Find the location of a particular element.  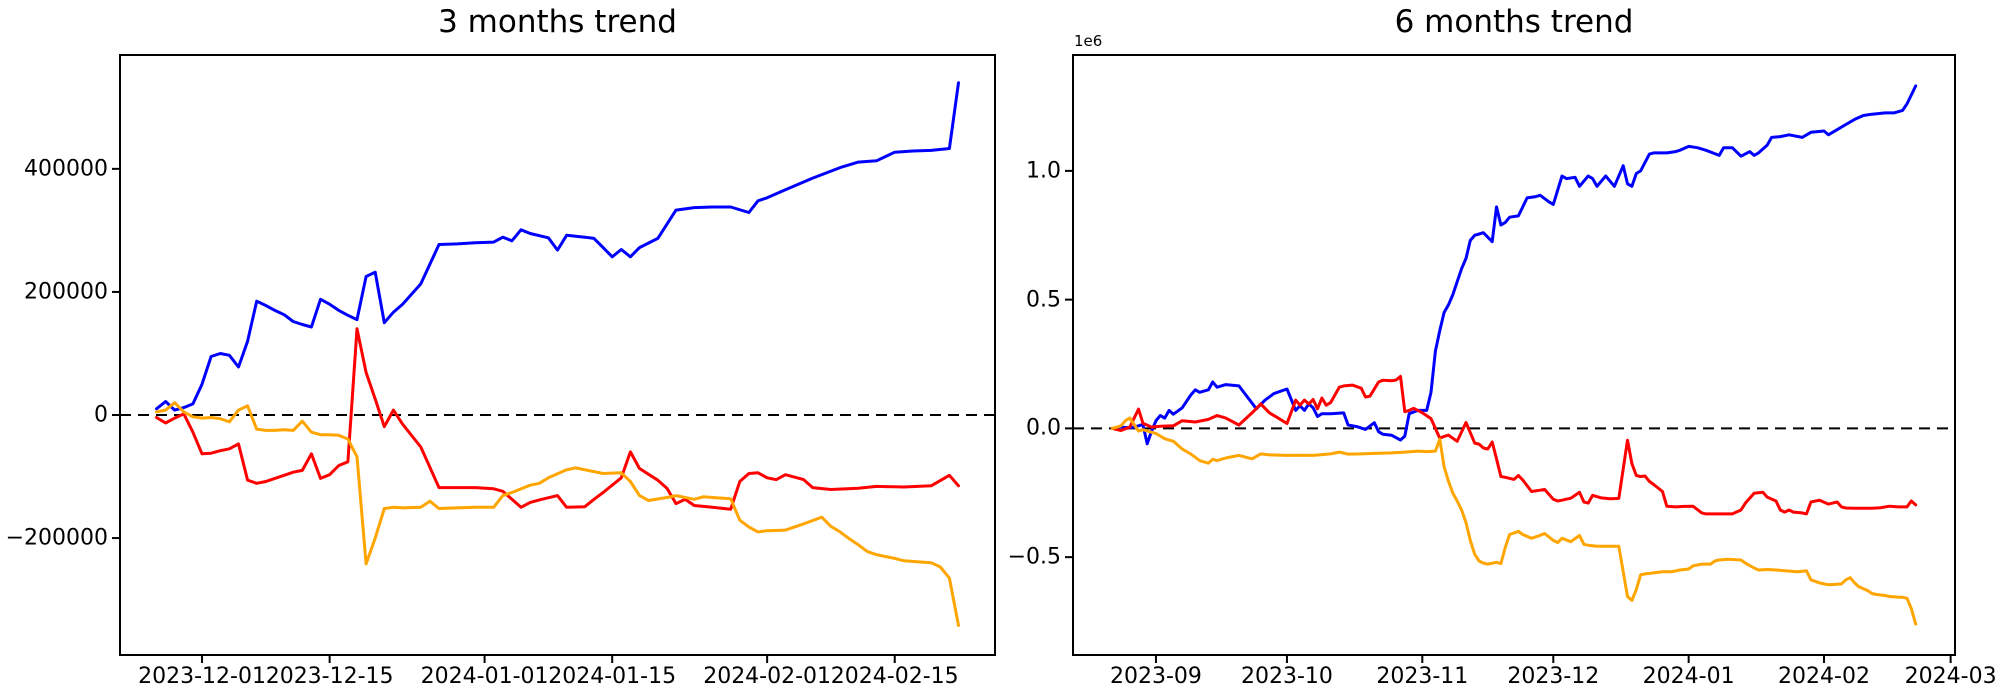

y-axis-offset-label: 1e6 is located at coordinates (1088, 41).